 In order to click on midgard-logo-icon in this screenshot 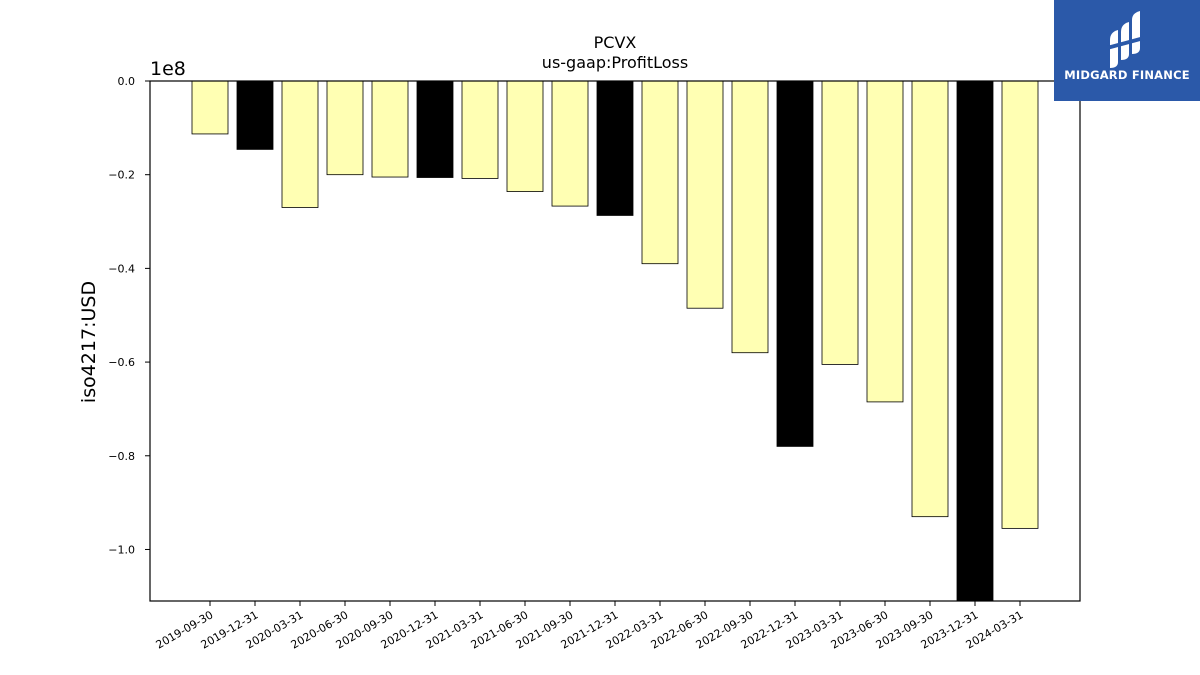, I will do `click(1125, 39)`.